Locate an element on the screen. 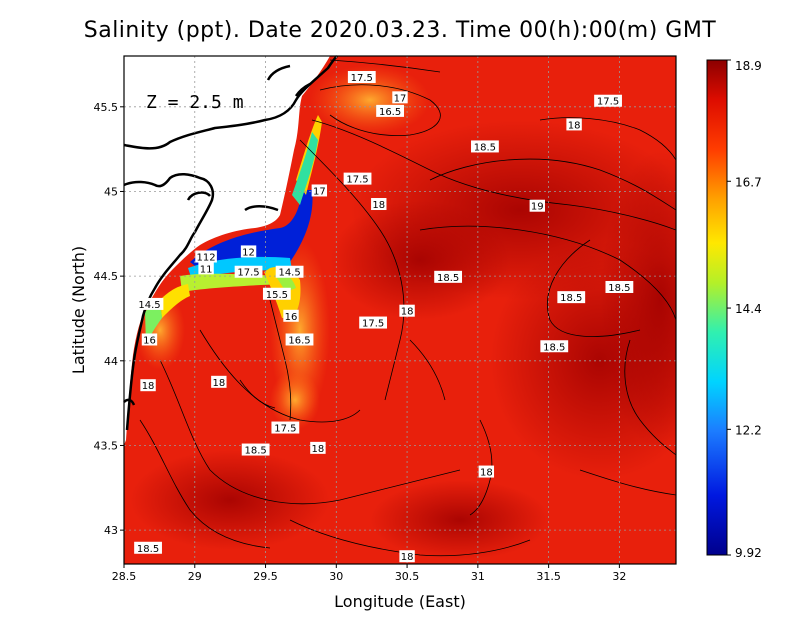 The height and width of the screenshot is (618, 800). x-tick-label-6: 31.5 is located at coordinates (548, 576).